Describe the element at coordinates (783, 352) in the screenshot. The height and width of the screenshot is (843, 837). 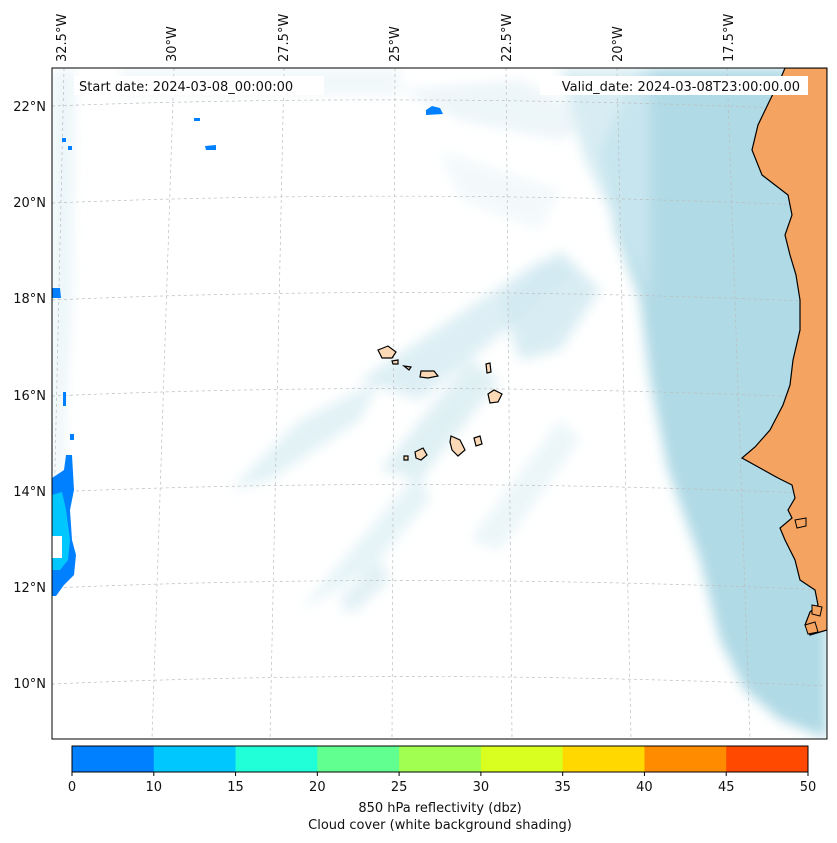
I see `africa-coastline` at that location.